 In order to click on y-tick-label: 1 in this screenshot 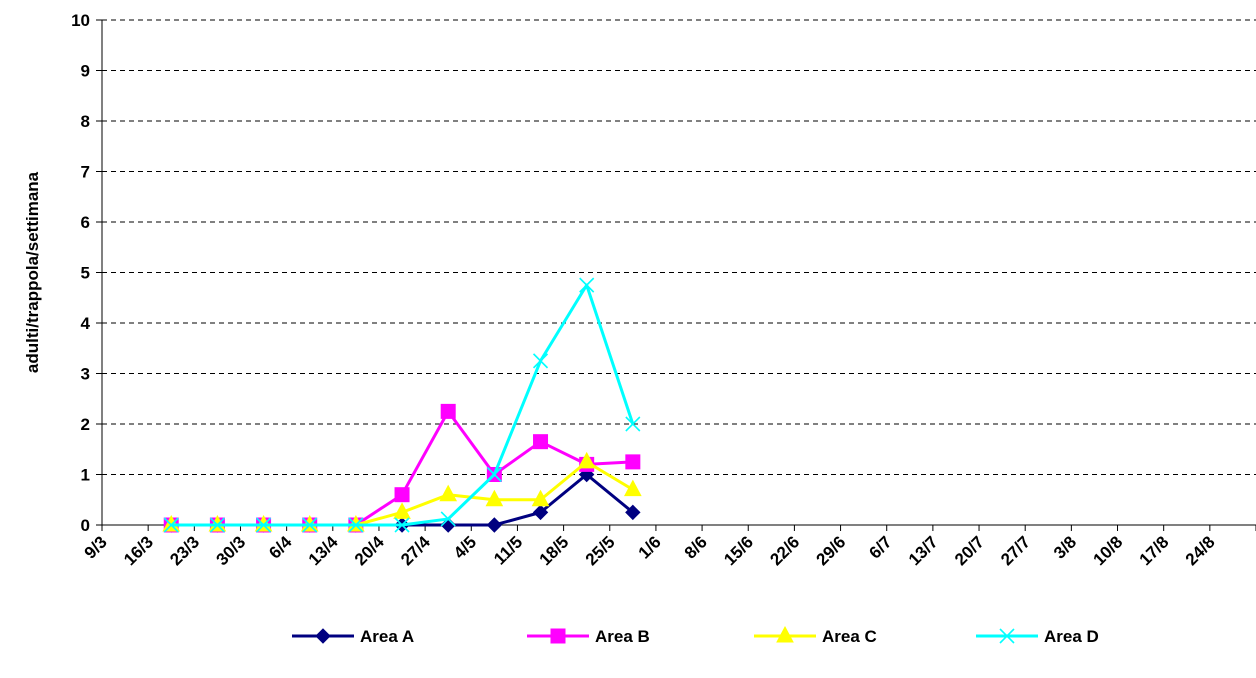, I will do `click(85, 475)`.